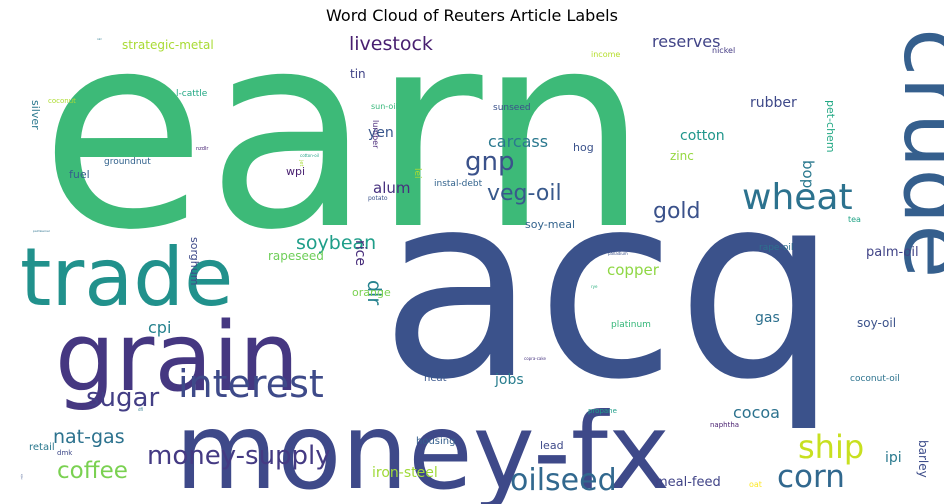  Describe the element at coordinates (22, 477) in the screenshot. I see `word-cpu: cpu` at that location.